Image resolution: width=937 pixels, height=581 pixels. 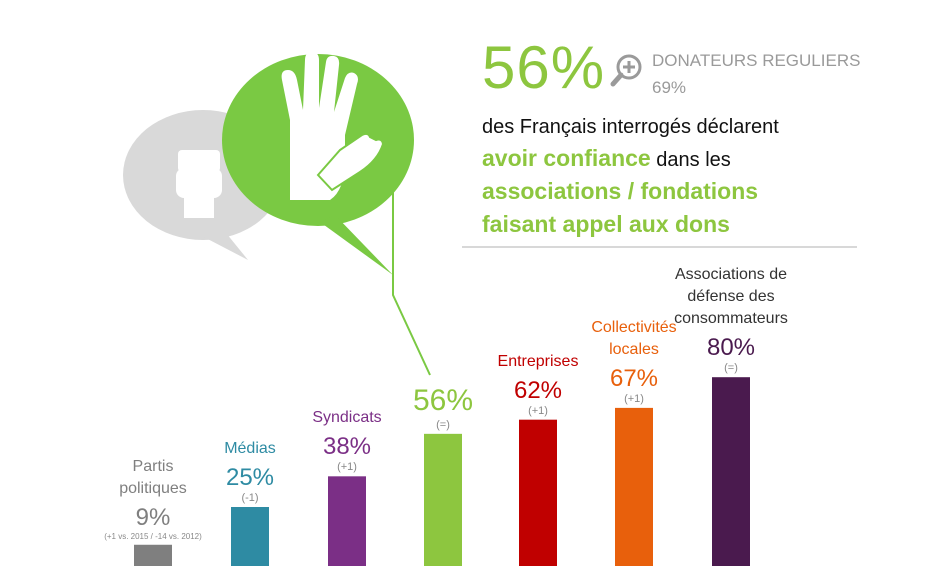 What do you see at coordinates (250, 498) in the screenshot?
I see `bar-change-label: (-1)` at bounding box center [250, 498].